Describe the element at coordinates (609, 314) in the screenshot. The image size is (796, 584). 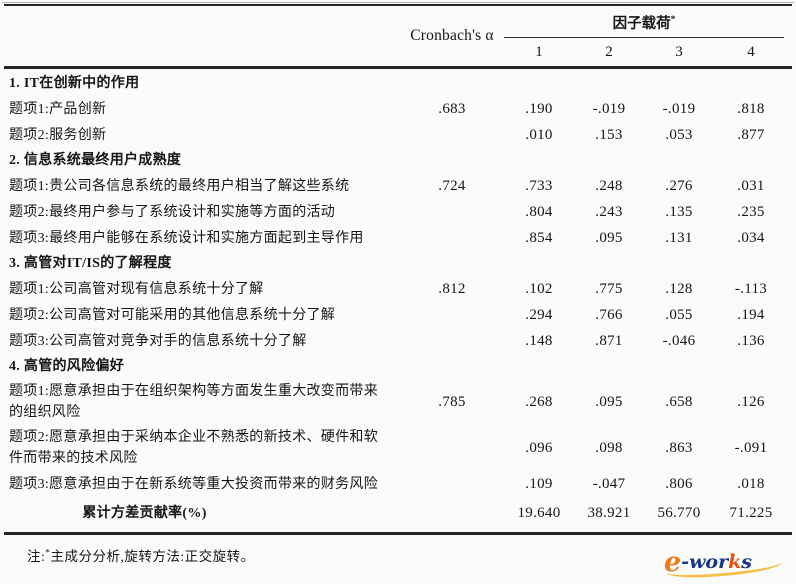
I see `factor-2-value: .766` at that location.